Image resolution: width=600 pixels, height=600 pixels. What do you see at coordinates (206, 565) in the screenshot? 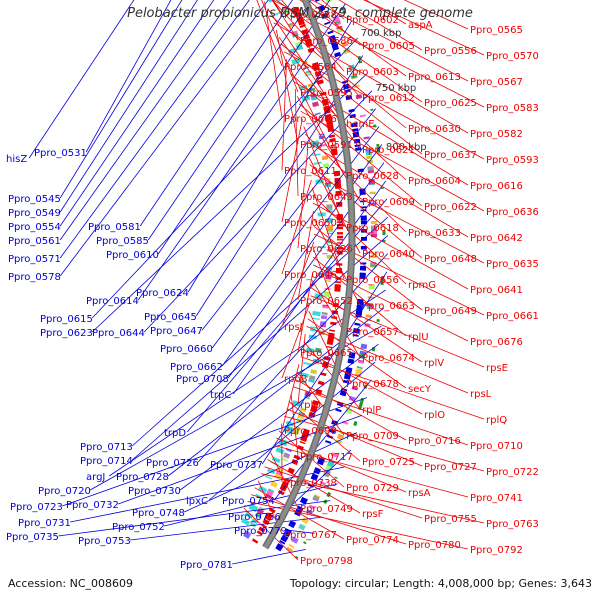
I see `gene-label-forward: Ppro_0781` at bounding box center [206, 565].